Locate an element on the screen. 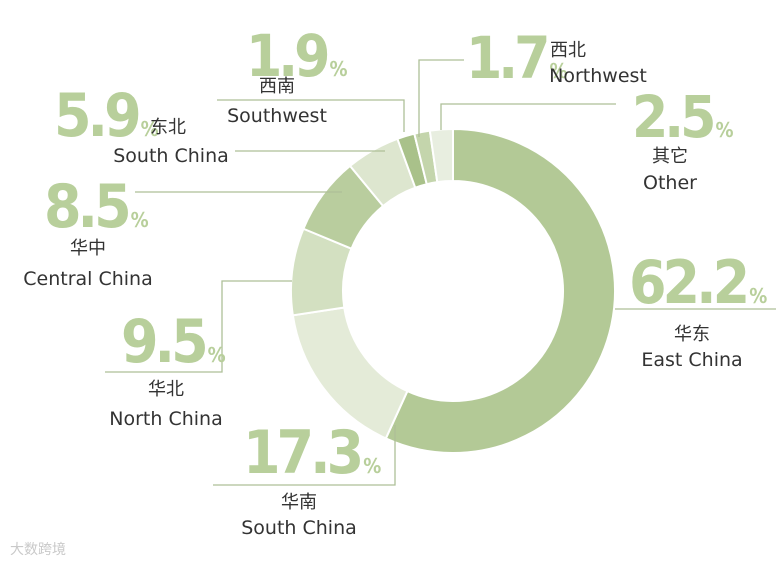 This screenshot has height=567, width=776. watermark-text: 大数跨境 is located at coordinates (38, 550).